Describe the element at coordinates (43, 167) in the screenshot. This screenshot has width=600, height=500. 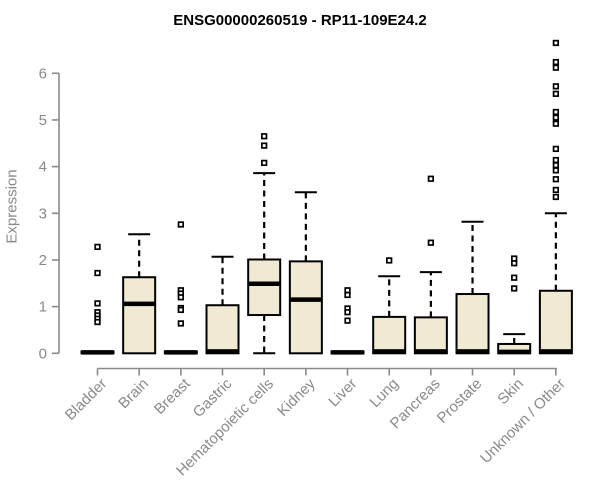
I see `y-tick-label: 4` at that location.